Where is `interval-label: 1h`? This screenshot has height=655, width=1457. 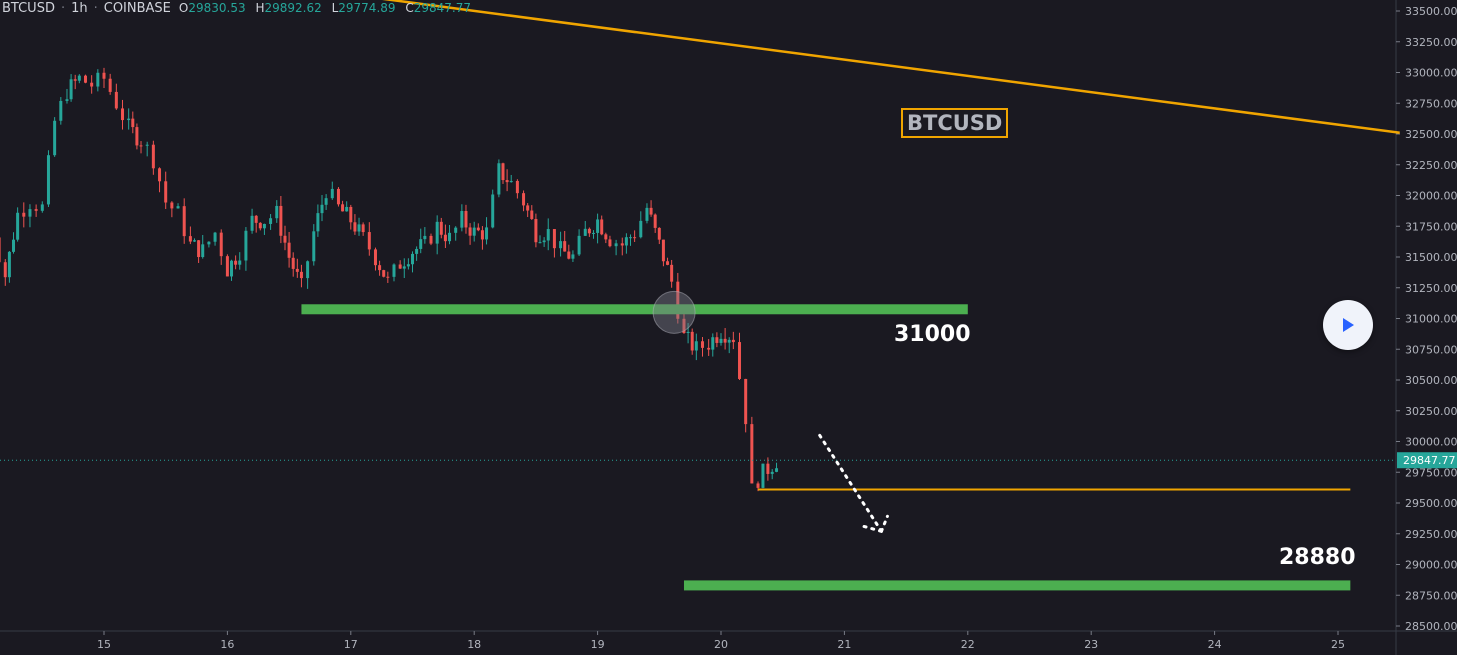
interval-label: 1h is located at coordinates (79, 8).